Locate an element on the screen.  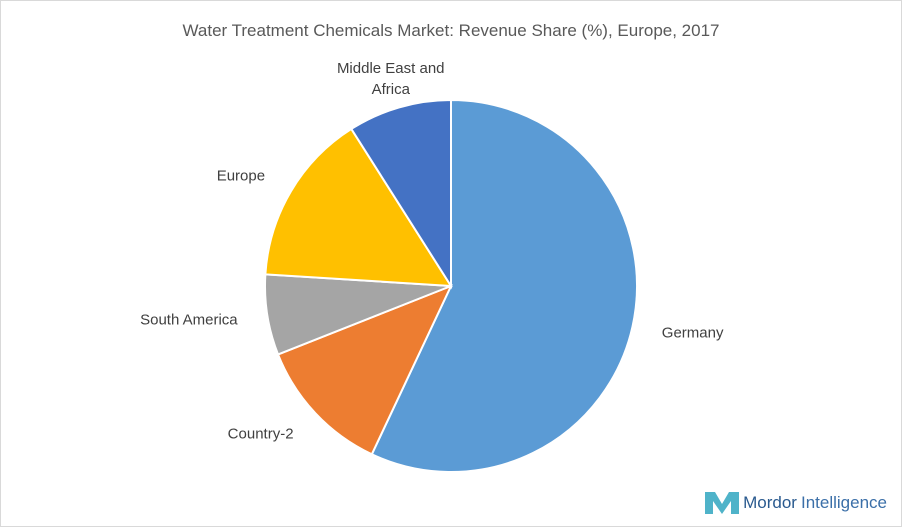
slice-label: Country-2 is located at coordinates (260, 434).